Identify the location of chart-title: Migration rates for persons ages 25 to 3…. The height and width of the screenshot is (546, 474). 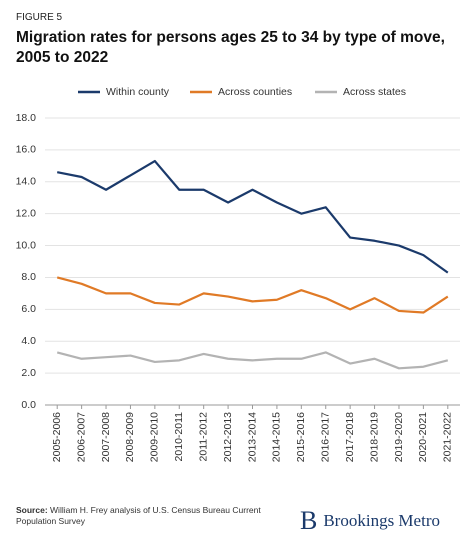
(230, 47).